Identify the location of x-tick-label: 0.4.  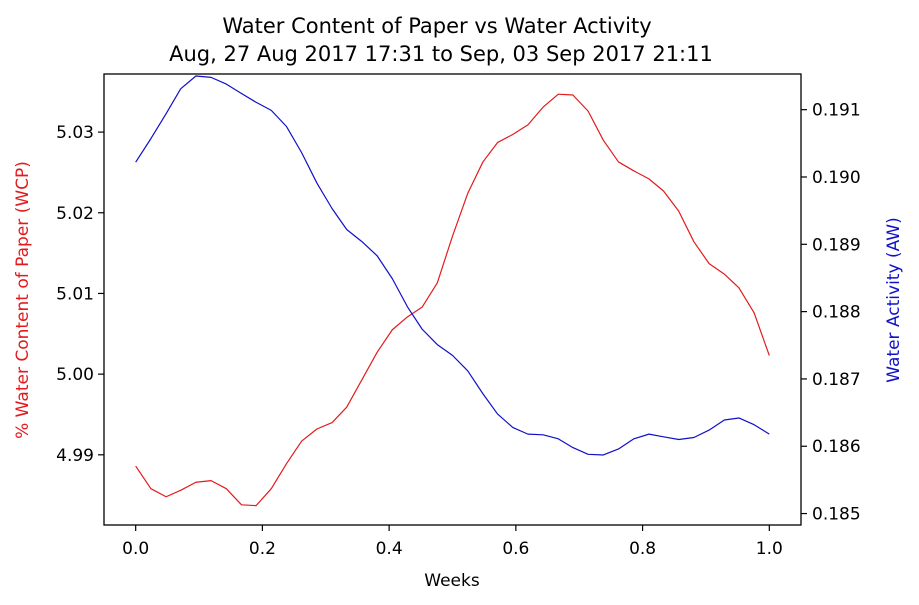
(389, 549).